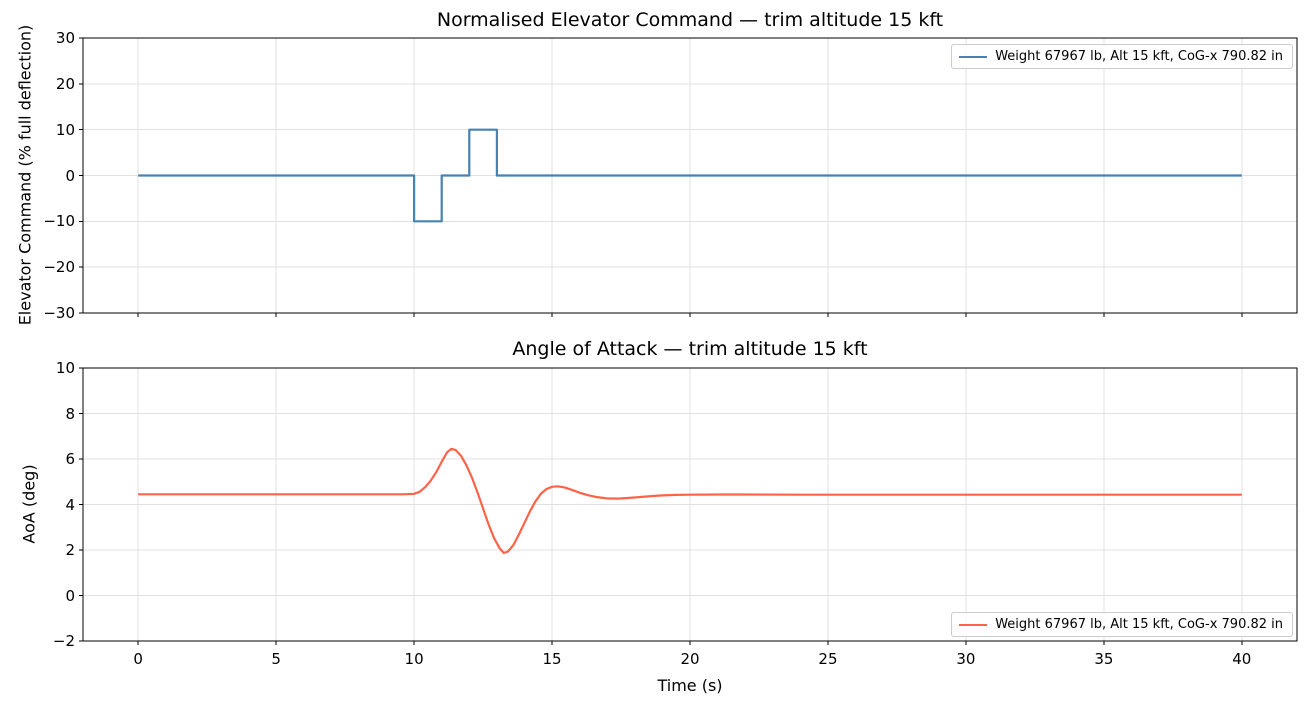  I want to click on x-tick-label: 5, so click(276, 659).